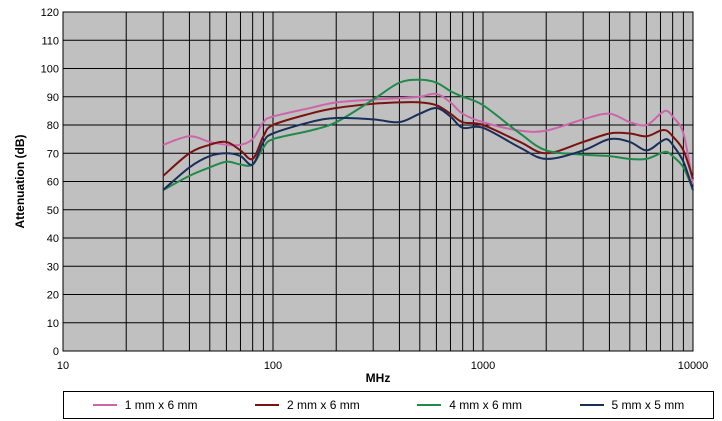  I want to click on y-tick-label: 50, so click(53, 211).